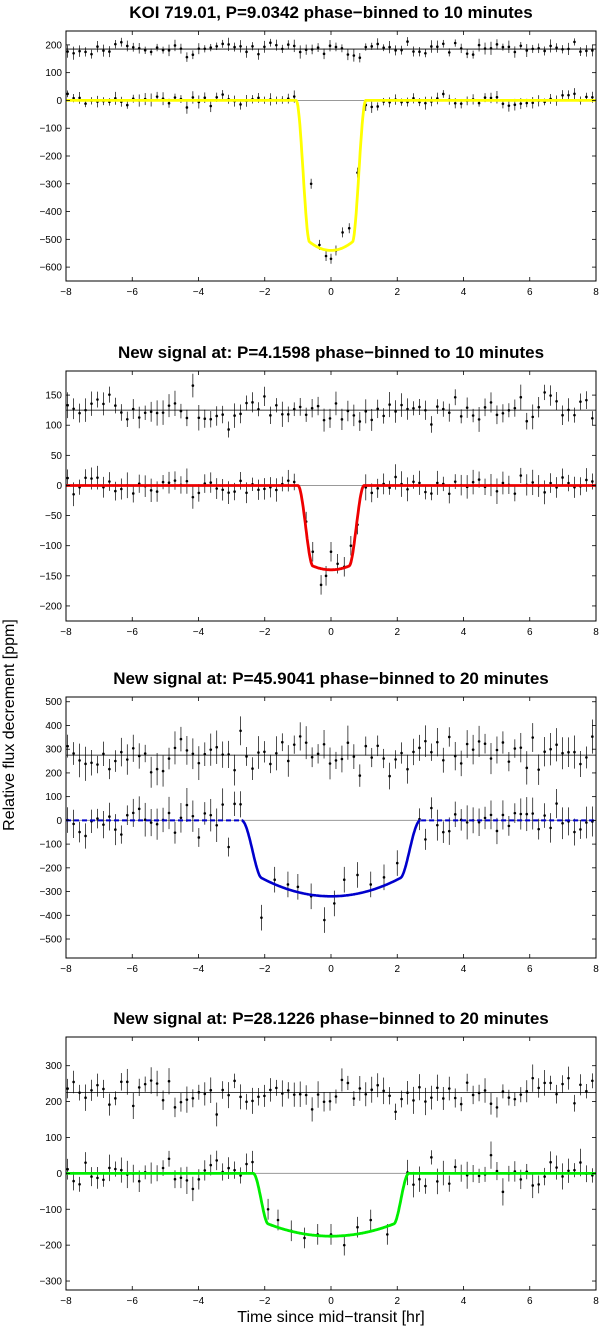 The height and width of the screenshot is (1327, 600). What do you see at coordinates (53, 516) in the screenshot?
I see `y-tick-label: −50` at bounding box center [53, 516].